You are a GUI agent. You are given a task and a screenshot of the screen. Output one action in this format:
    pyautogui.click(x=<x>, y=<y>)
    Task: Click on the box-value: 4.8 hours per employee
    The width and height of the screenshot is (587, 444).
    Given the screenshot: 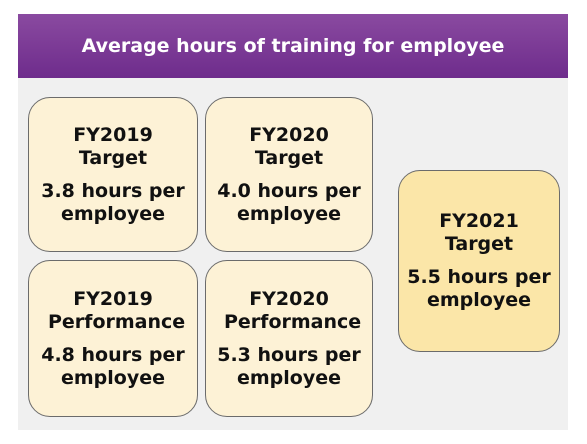 What is the action you would take?
    pyautogui.click(x=113, y=366)
    